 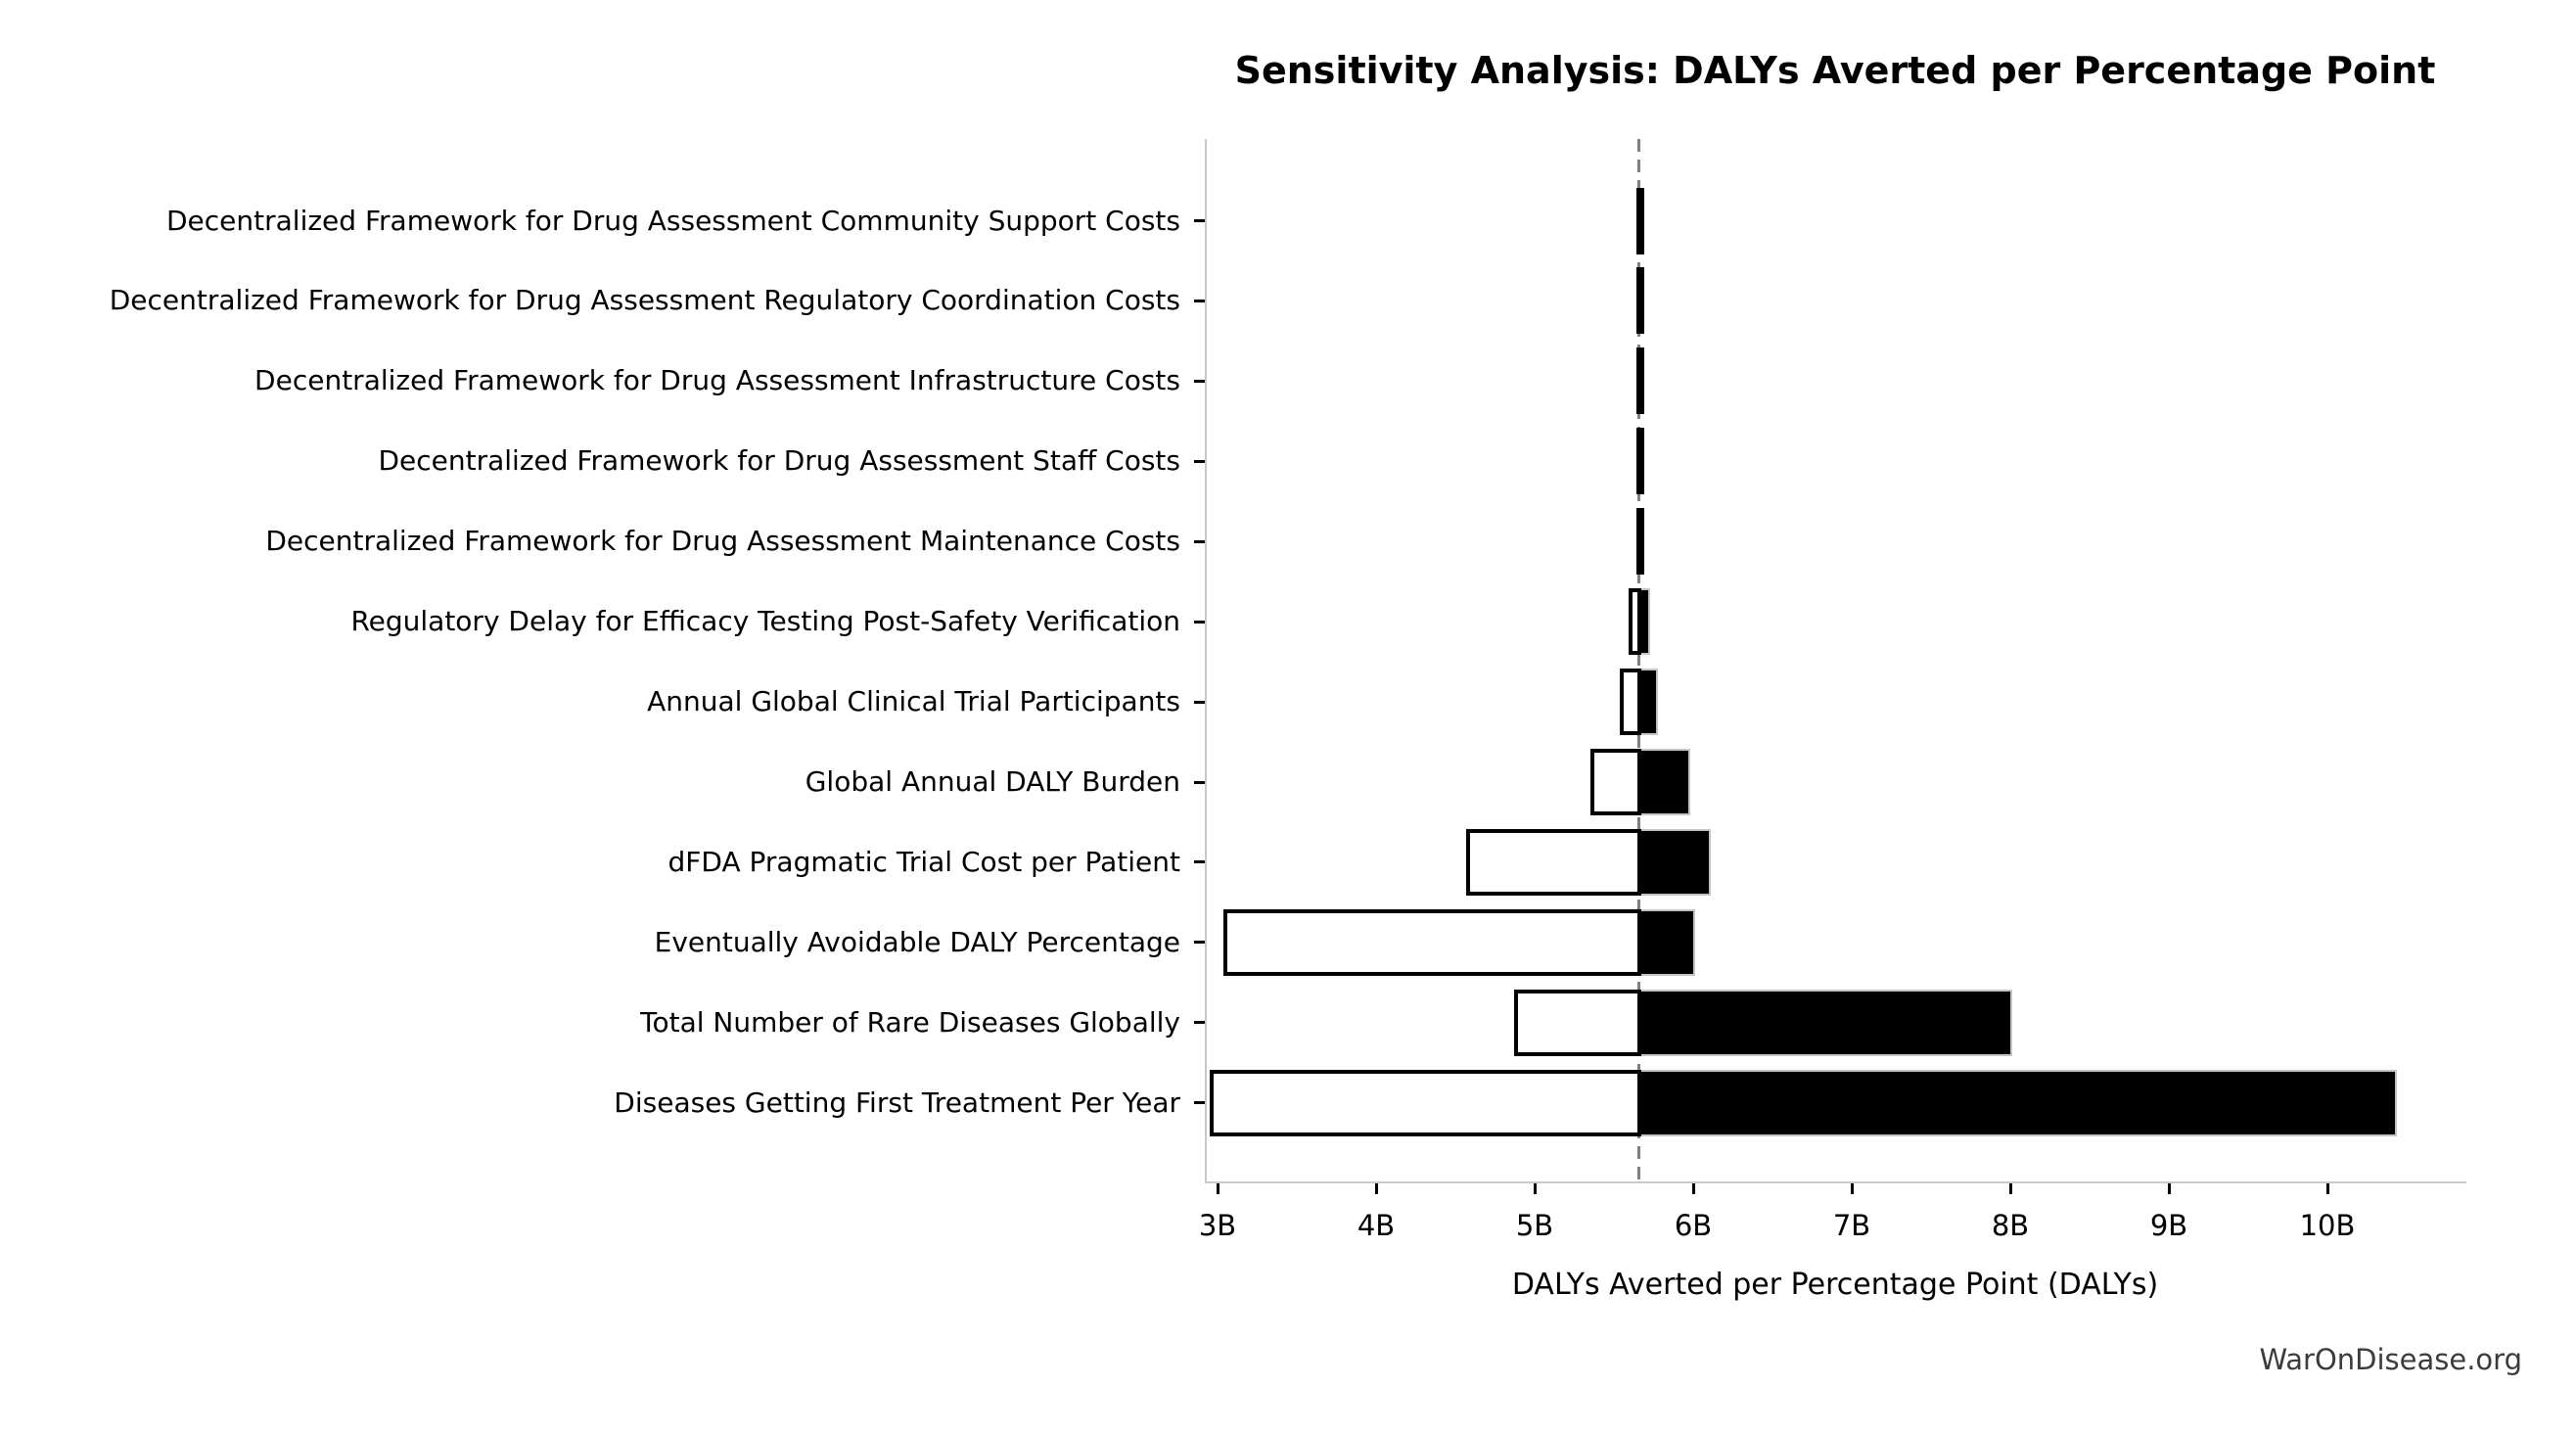 What do you see at coordinates (2169, 1225) in the screenshot?
I see `x-tick-label: 9B` at bounding box center [2169, 1225].